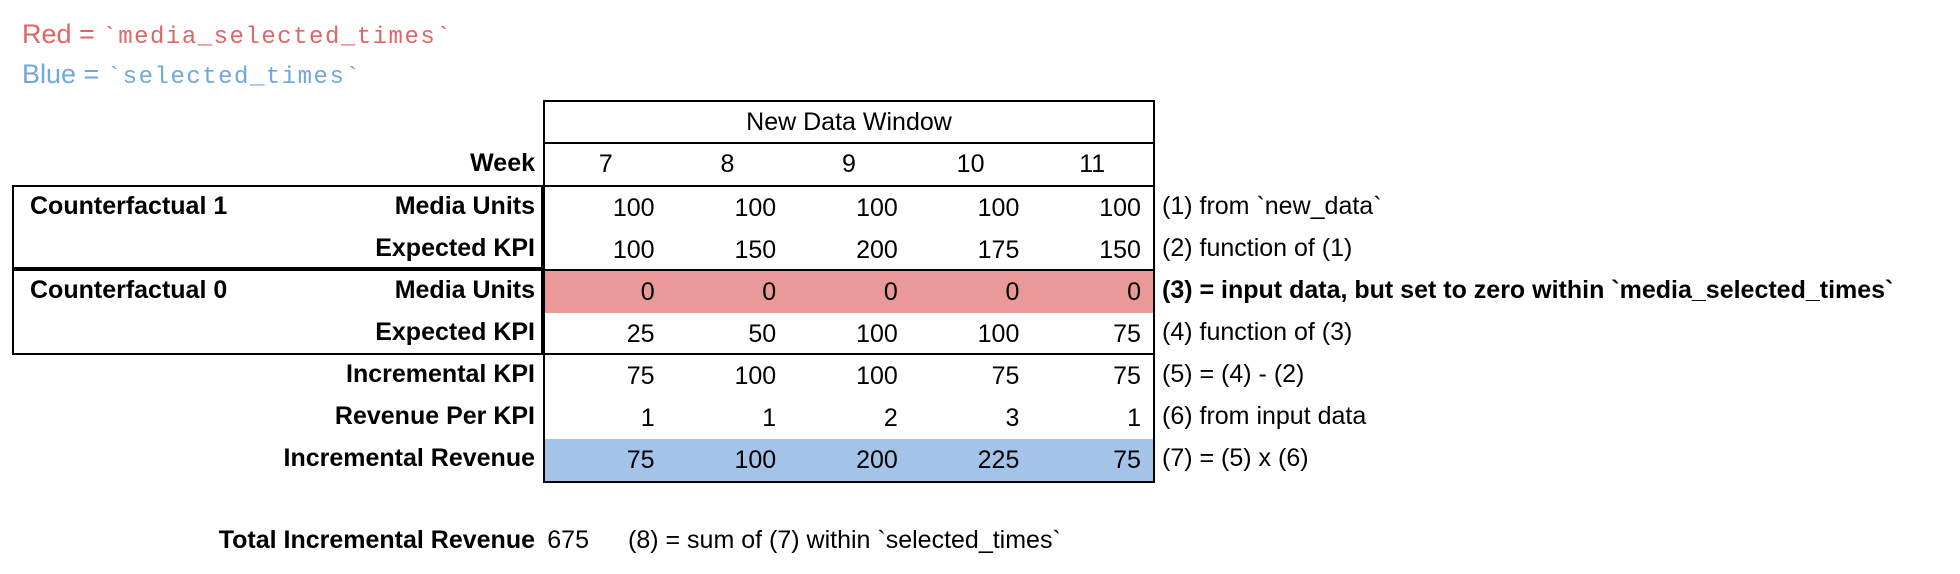  What do you see at coordinates (464, 206) in the screenshot?
I see `row-label-media-units-cf1: Media Units` at bounding box center [464, 206].